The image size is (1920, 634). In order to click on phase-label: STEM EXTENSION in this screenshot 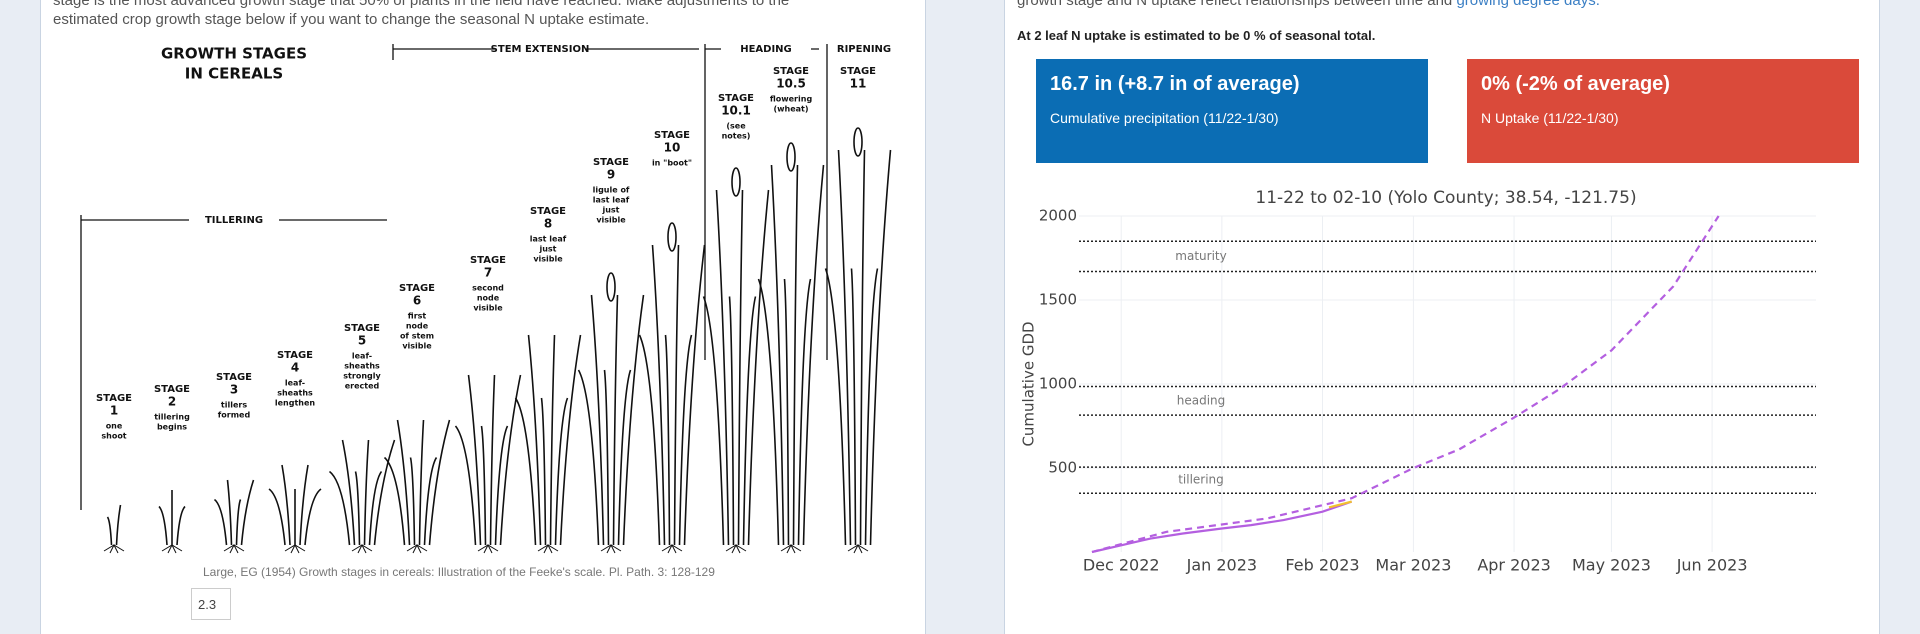, I will do `click(540, 49)`.